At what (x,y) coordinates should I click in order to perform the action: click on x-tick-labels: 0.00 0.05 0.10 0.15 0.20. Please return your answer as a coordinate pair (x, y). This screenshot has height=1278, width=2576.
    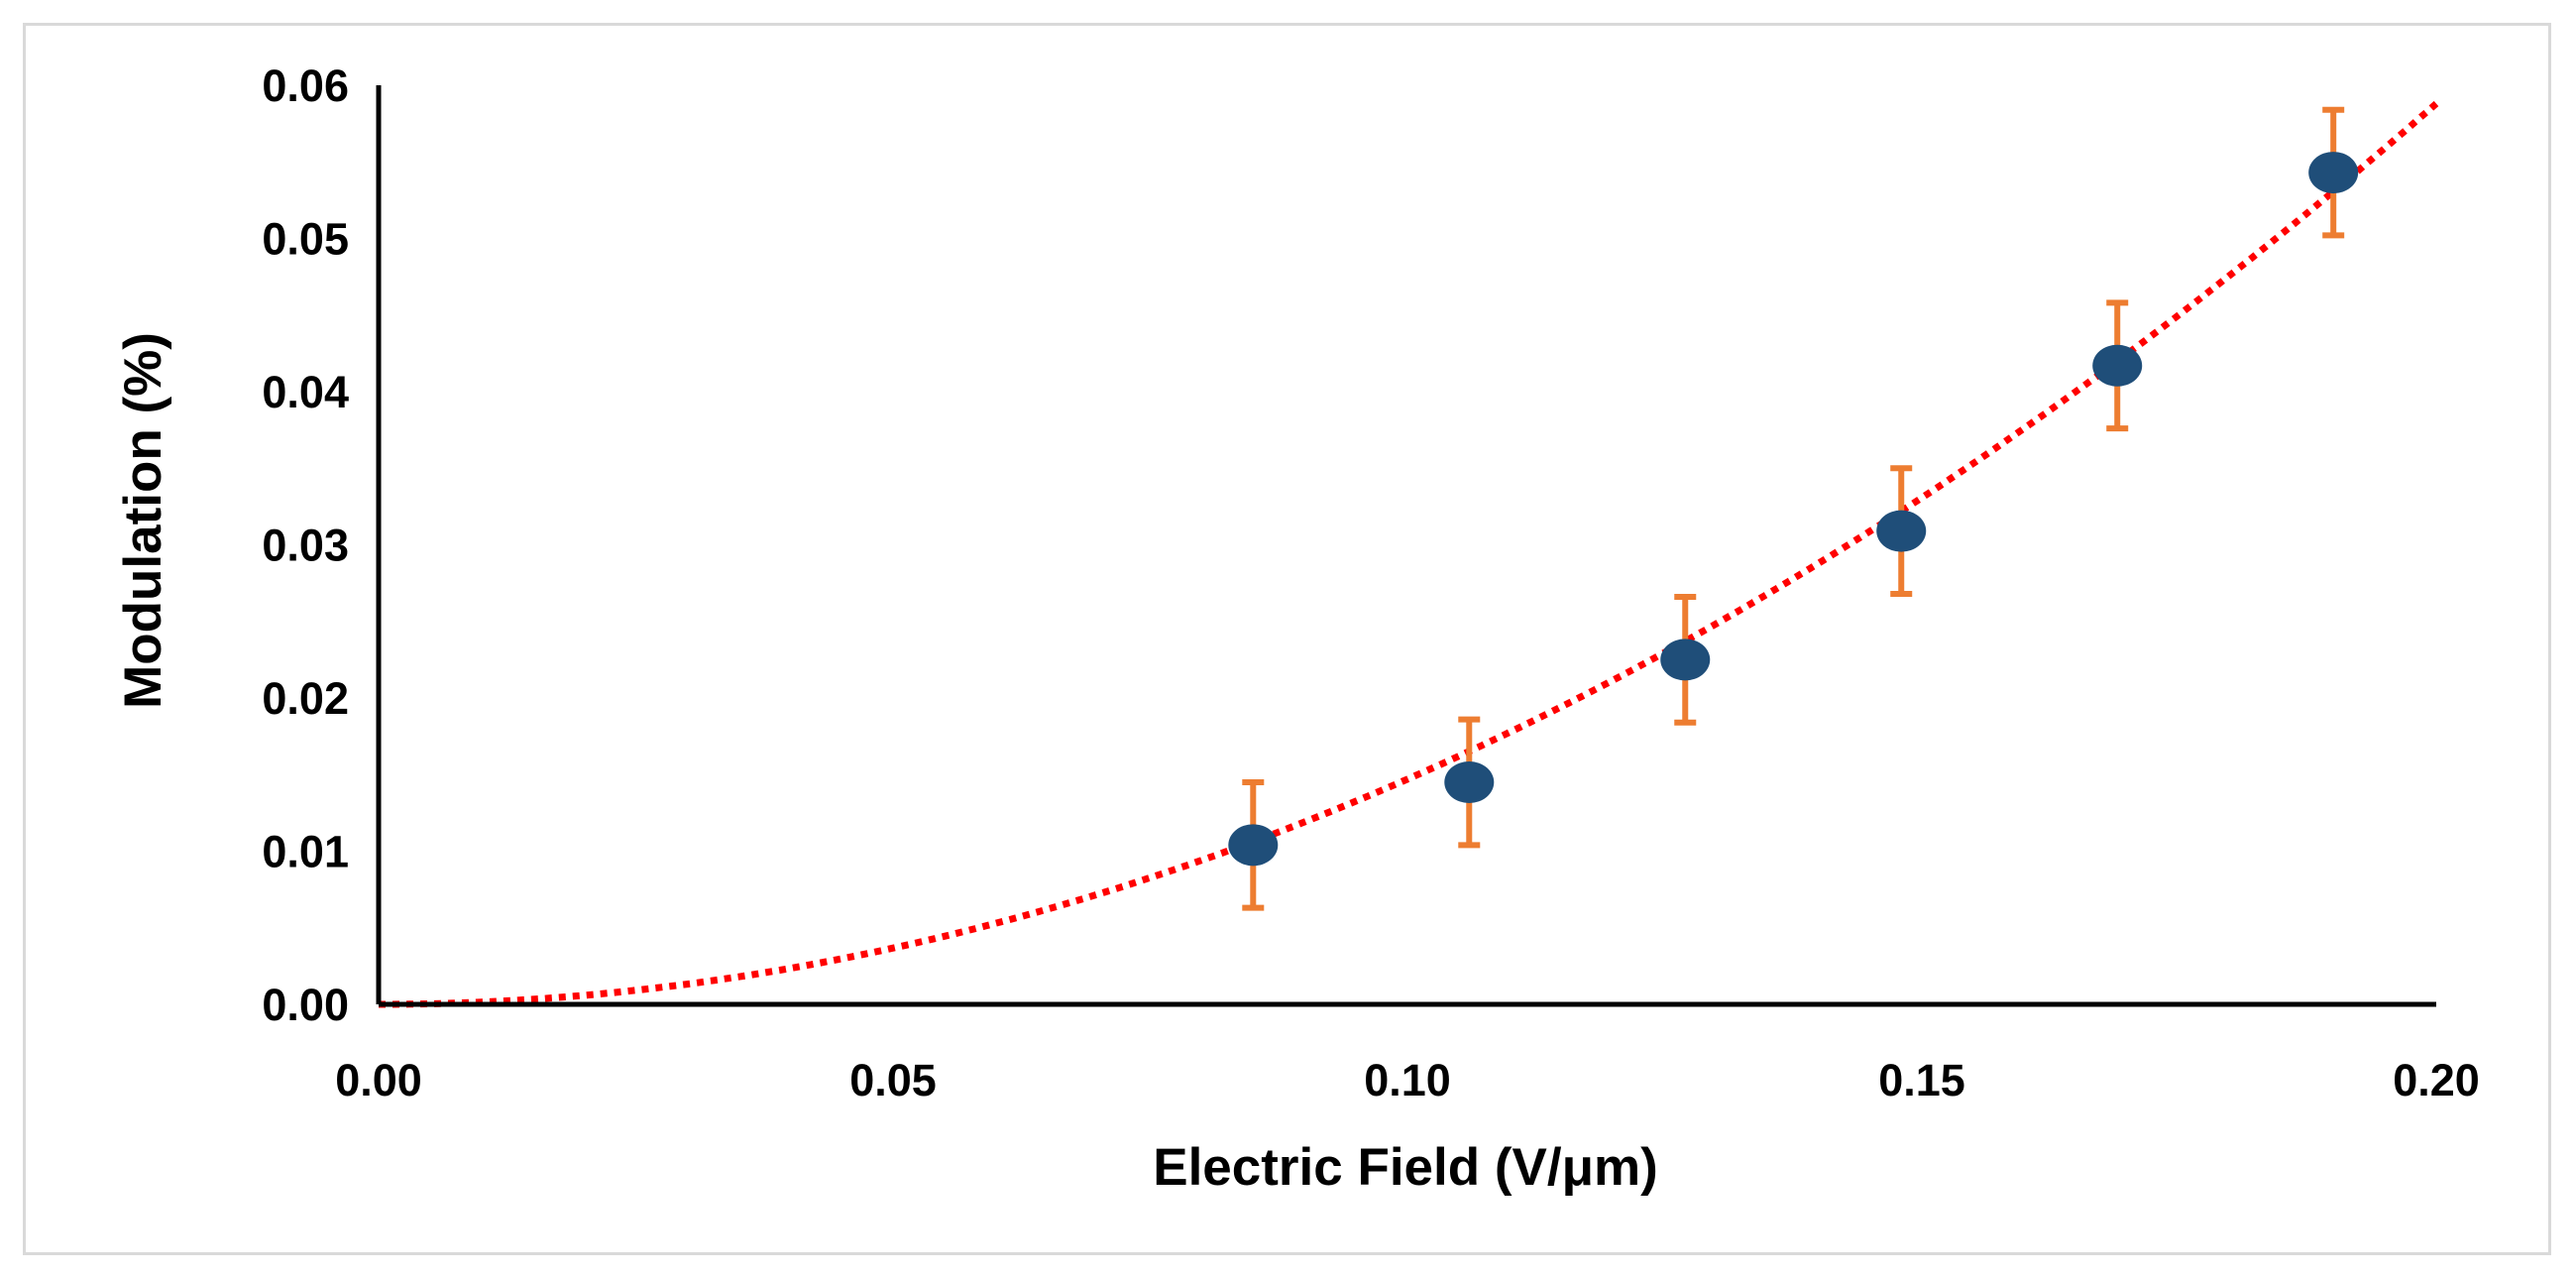
    Looking at the image, I should click on (1407, 1080).